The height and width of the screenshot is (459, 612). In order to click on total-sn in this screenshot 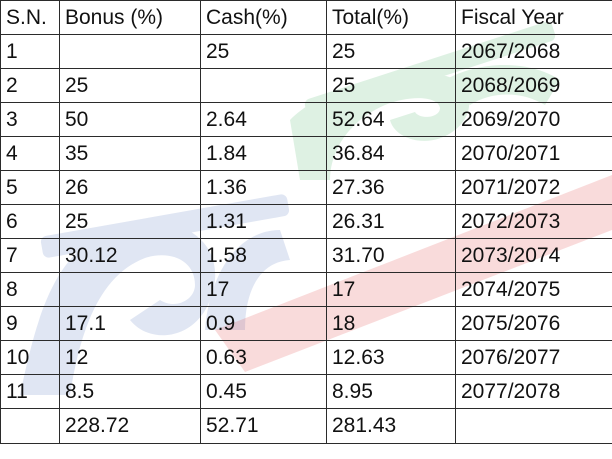, I will do `click(30, 426)`.